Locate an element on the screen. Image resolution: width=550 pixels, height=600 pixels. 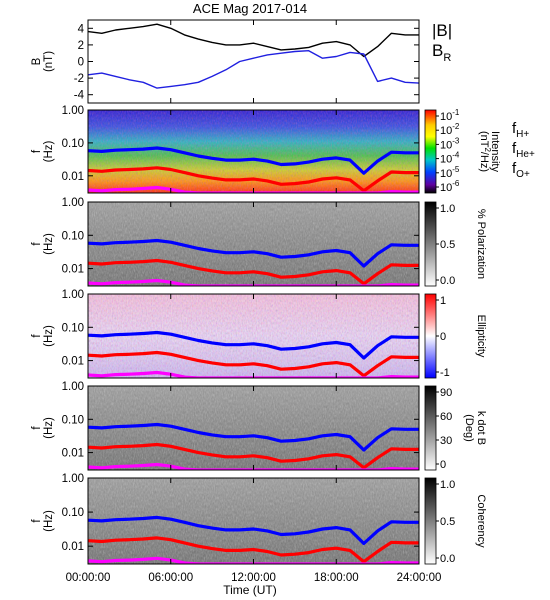
panel-field: 4 2 0 -2 -4 B (nT) is located at coordinates (225, 61).